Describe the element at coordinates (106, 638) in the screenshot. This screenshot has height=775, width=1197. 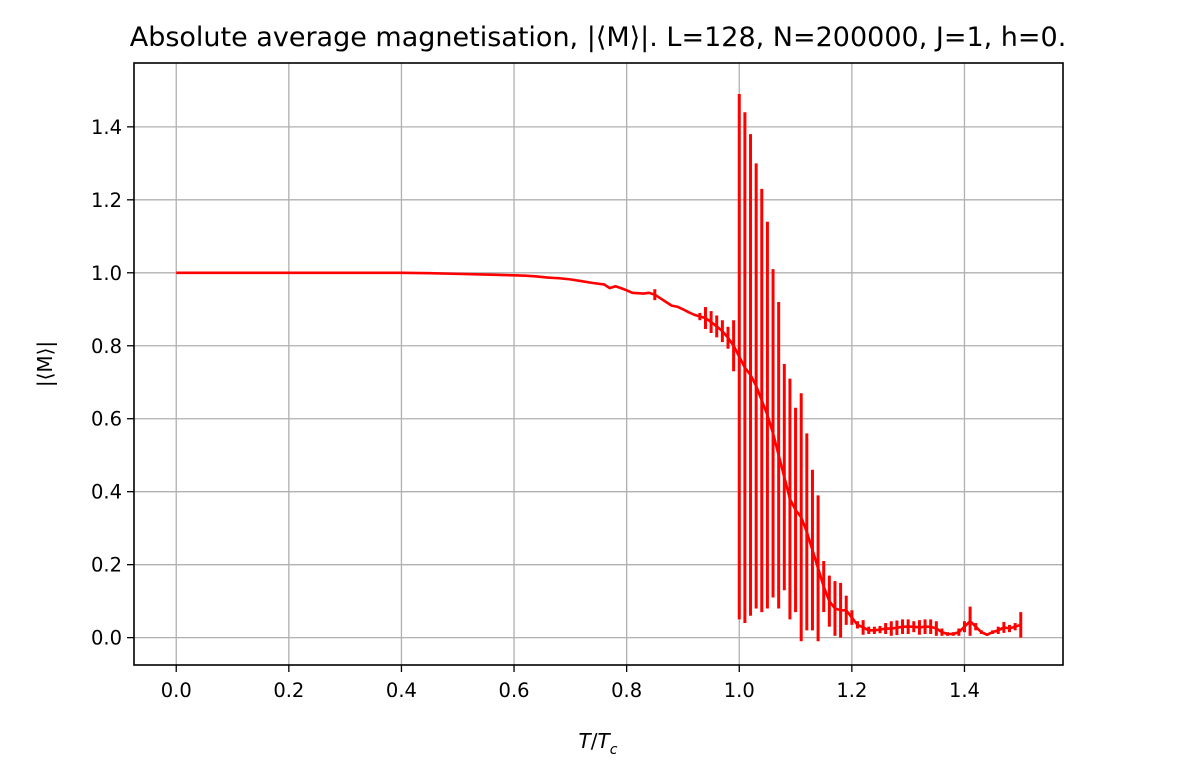
I see `y-tick-label: 0.0` at that location.